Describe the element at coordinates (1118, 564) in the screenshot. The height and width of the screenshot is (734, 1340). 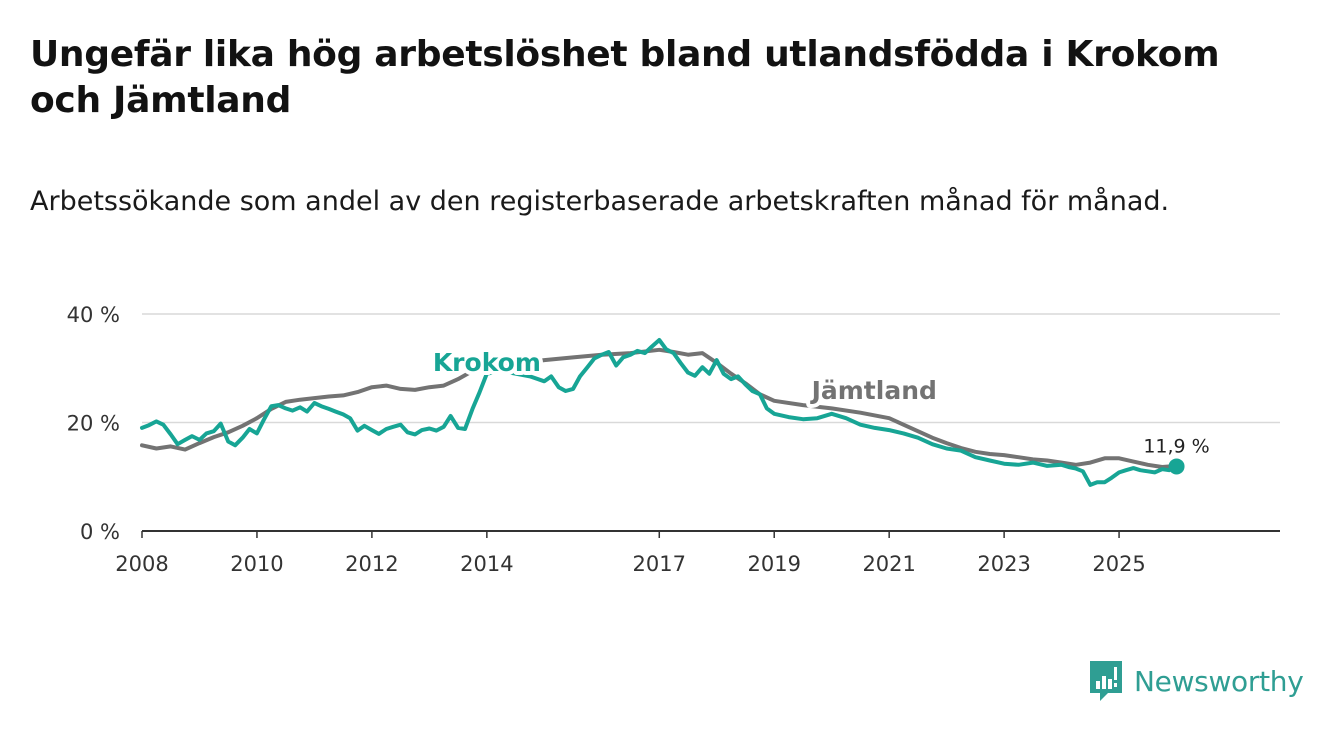
I see `x-tick-label: 2025` at that location.